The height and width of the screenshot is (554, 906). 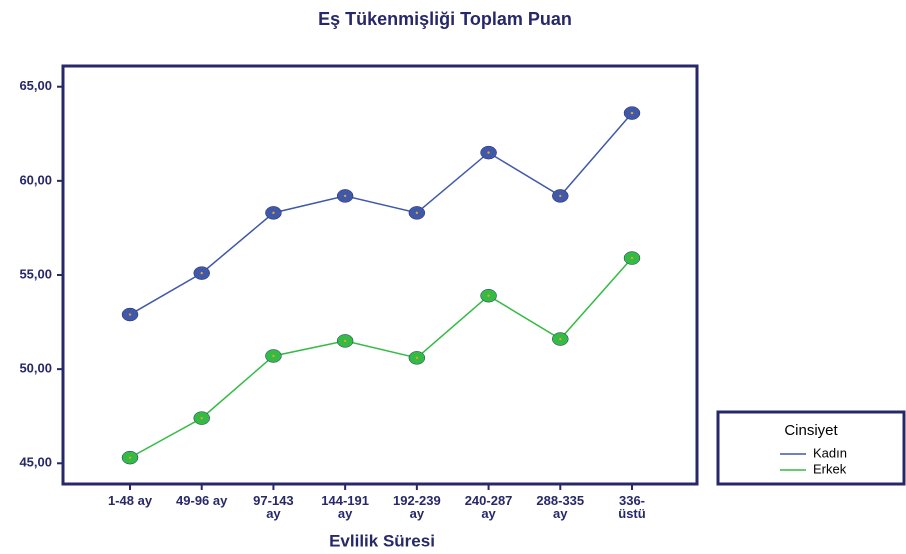 I want to click on y-tick-label: 55,00, so click(x=35, y=273).